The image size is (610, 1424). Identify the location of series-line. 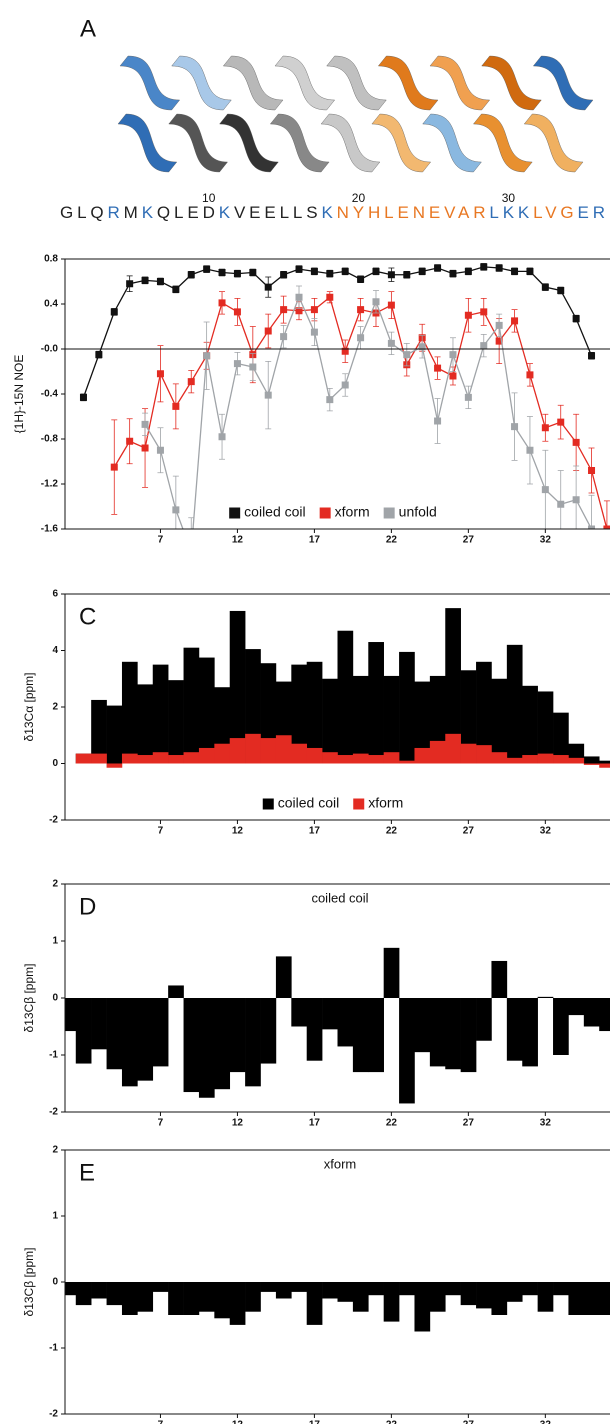
(337, 332).